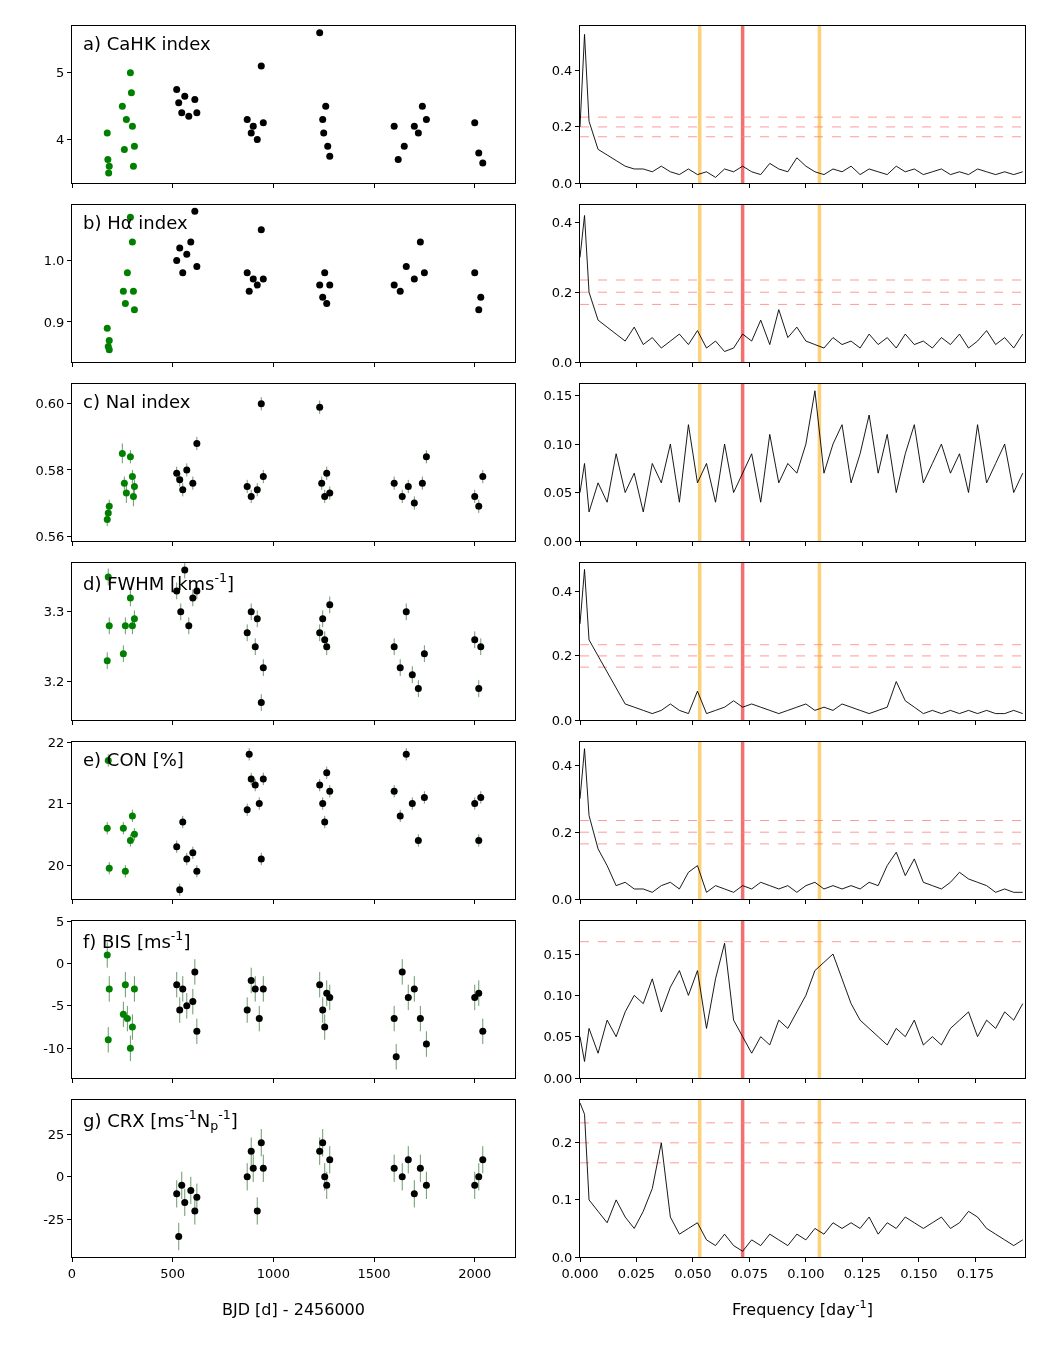  I want to click on y-tick-label: 3.3, so click(54, 612).